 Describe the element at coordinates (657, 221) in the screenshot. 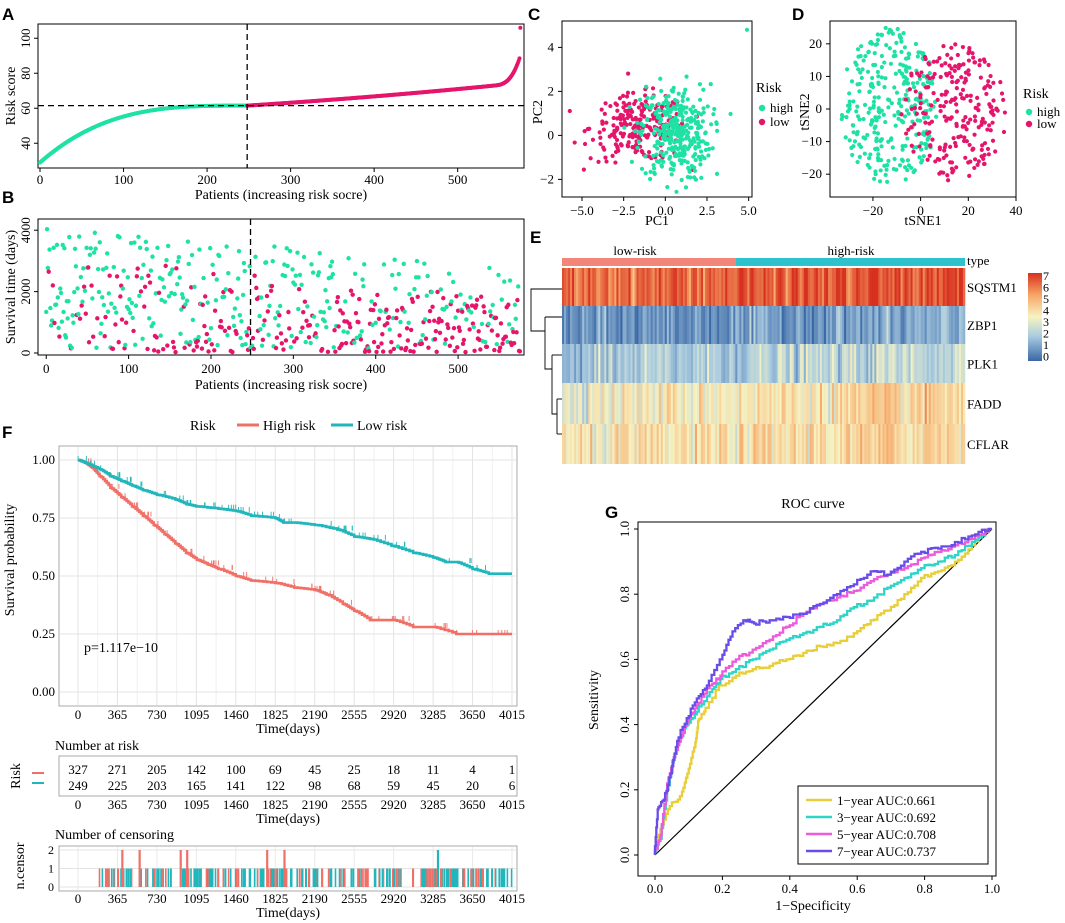

I see `panel-c-xlabel: PC1` at that location.